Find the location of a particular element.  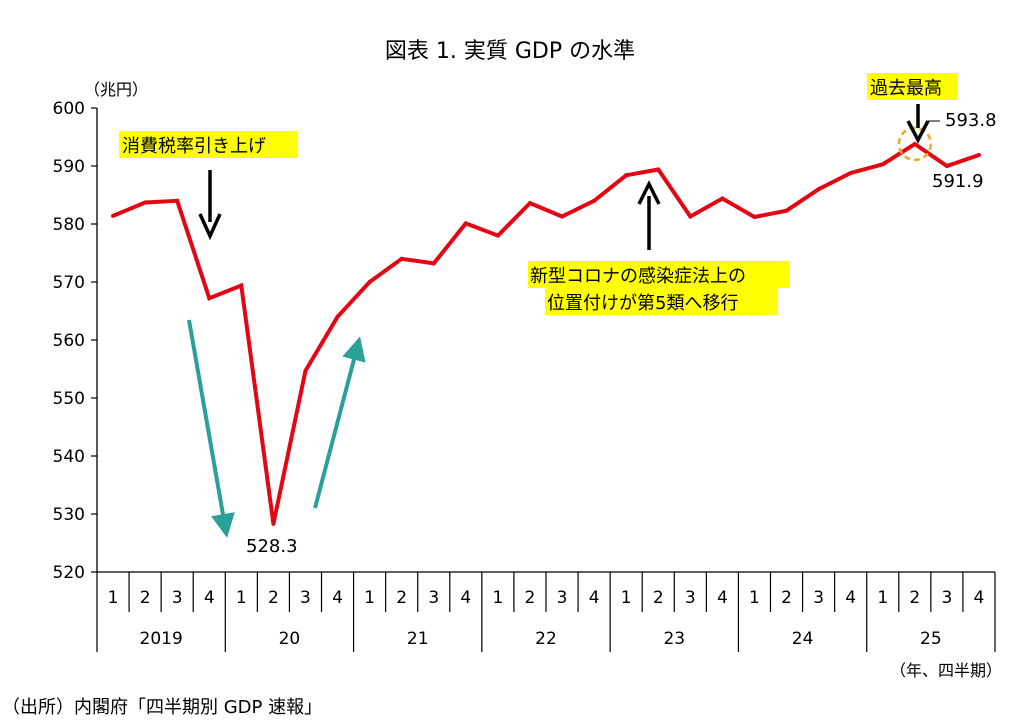

x-year-label: 25 is located at coordinates (931, 639).